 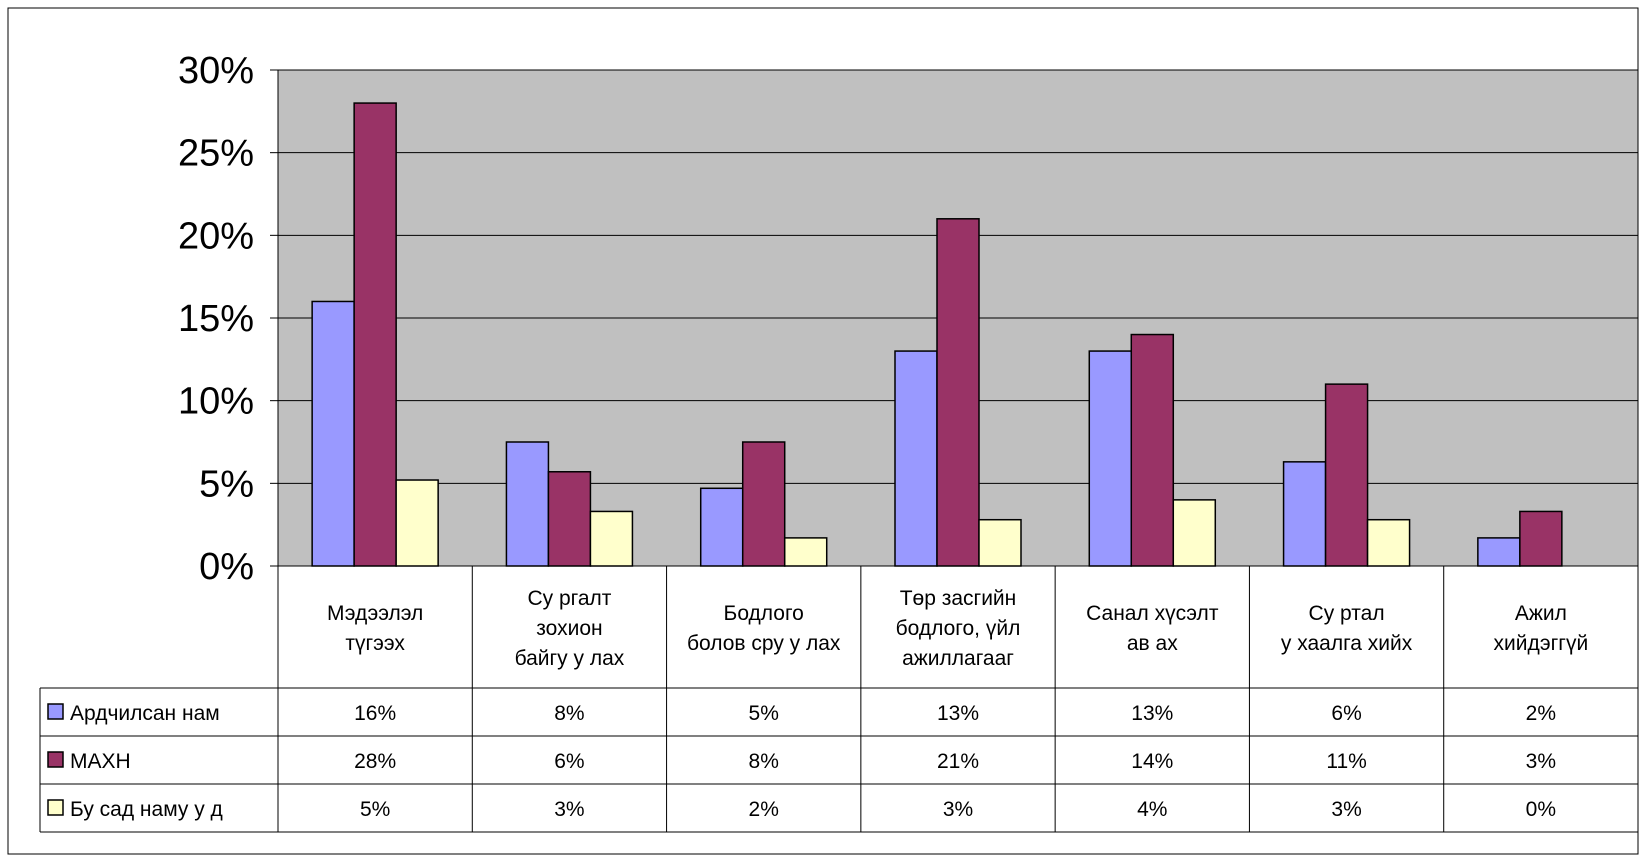 I want to click on data-label: 14%, so click(x=1152, y=761).